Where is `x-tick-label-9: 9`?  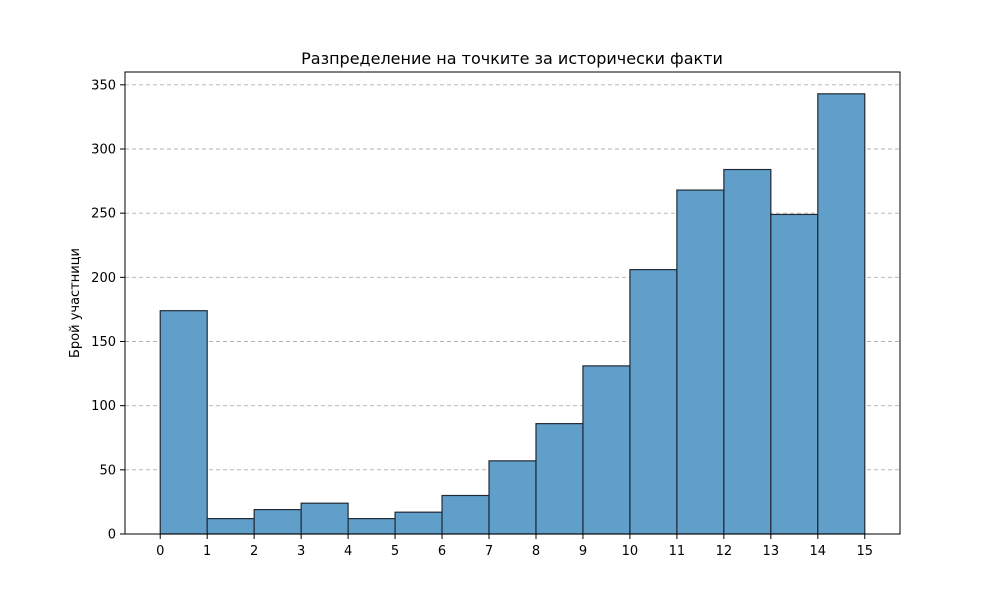
x-tick-label-9: 9 is located at coordinates (583, 551).